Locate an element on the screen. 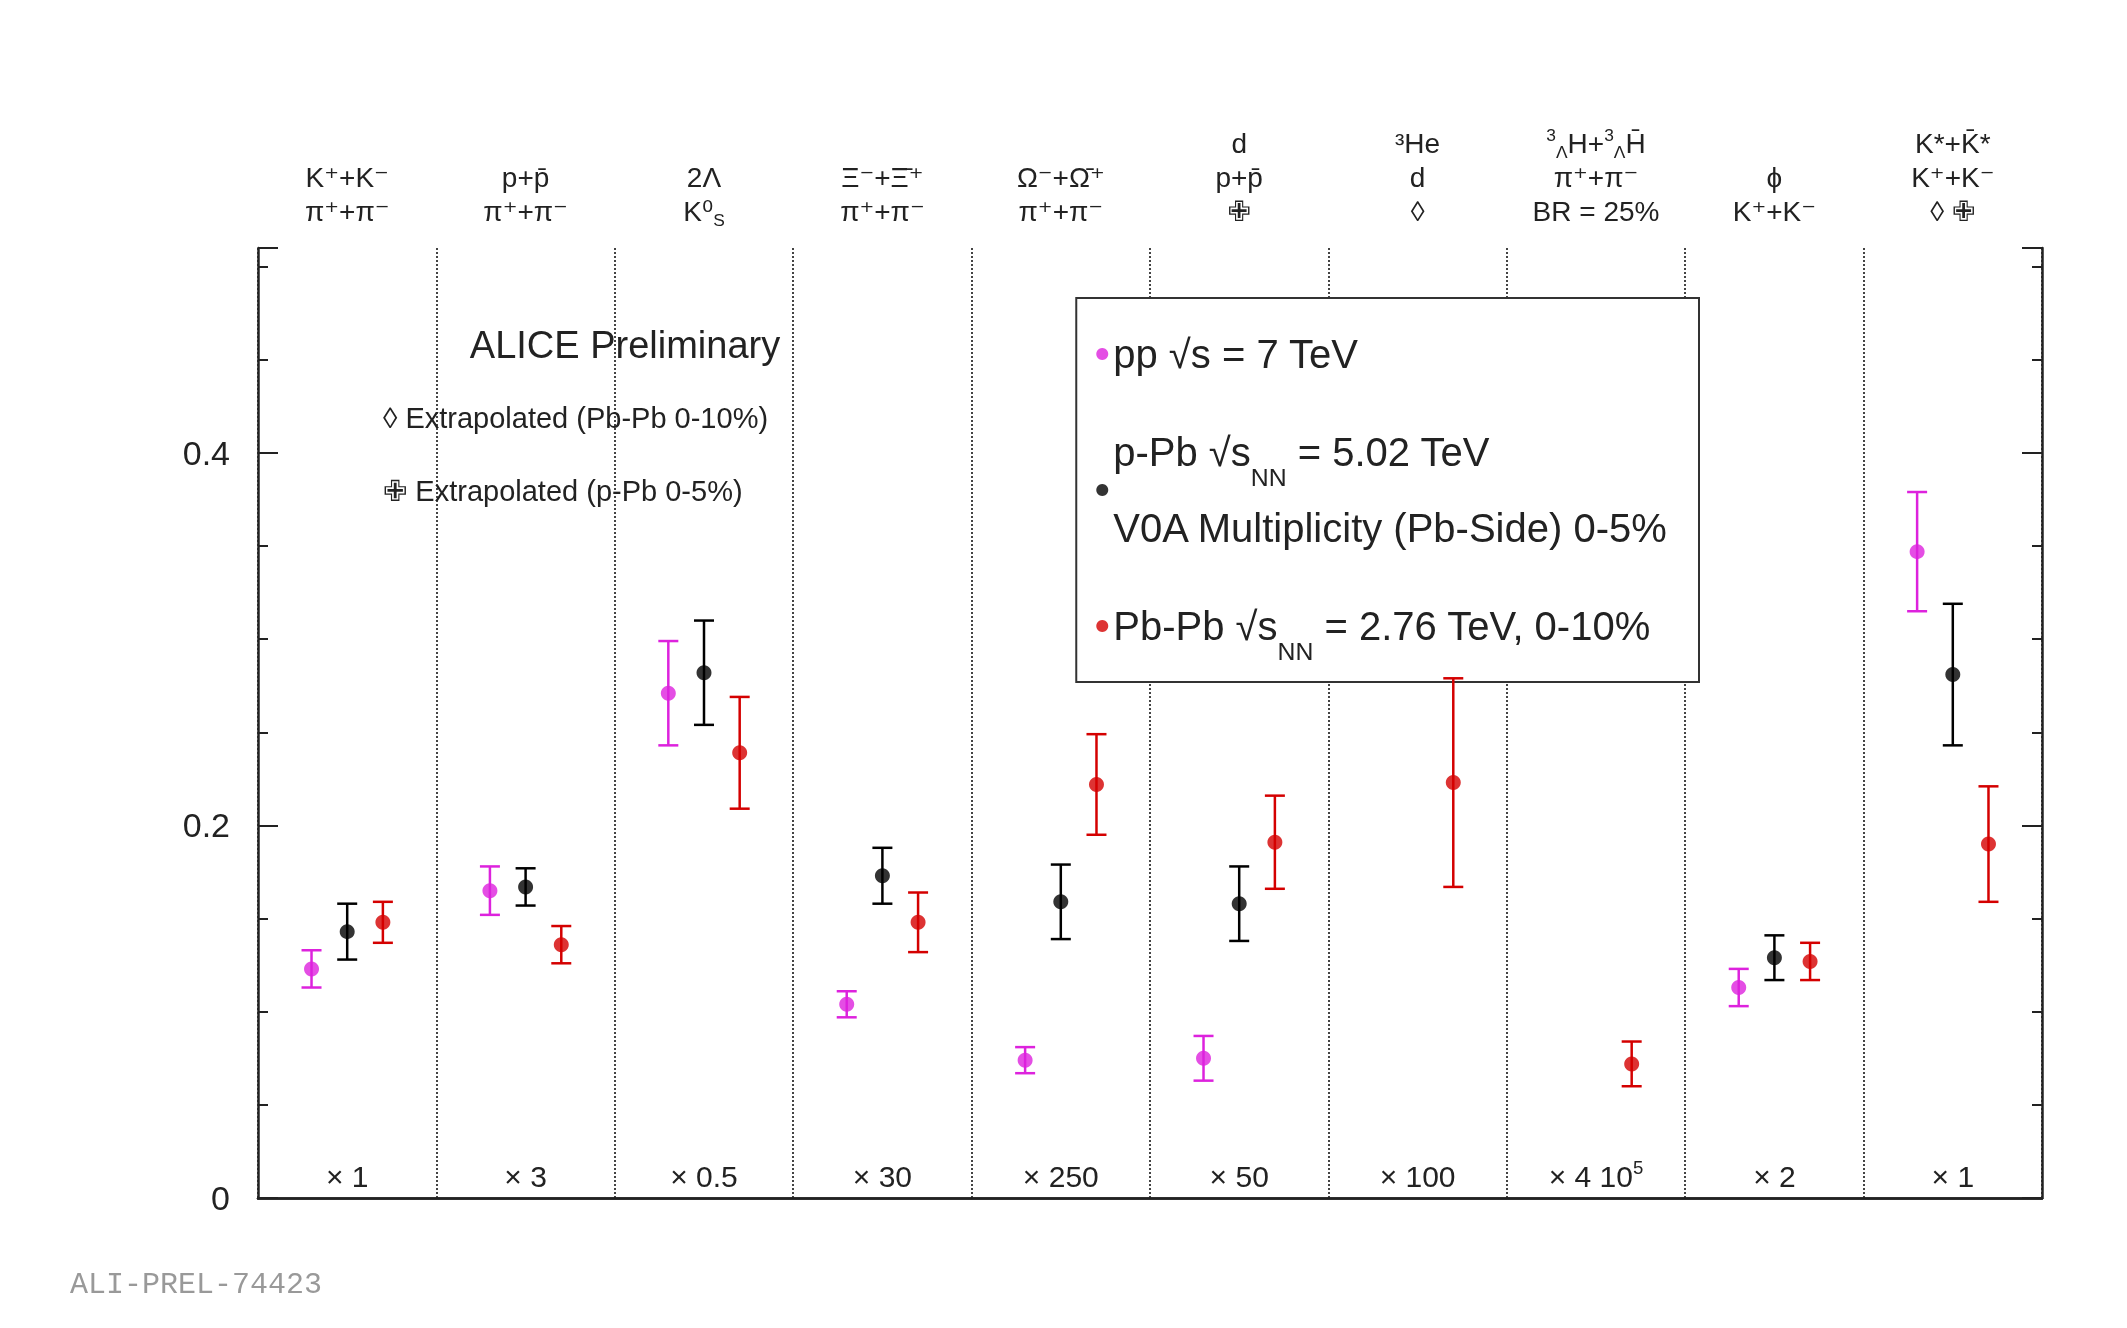 Image resolution: width=2127 pixels, height=1328 pixels. annotation: × 0.5 is located at coordinates (704, 1176).